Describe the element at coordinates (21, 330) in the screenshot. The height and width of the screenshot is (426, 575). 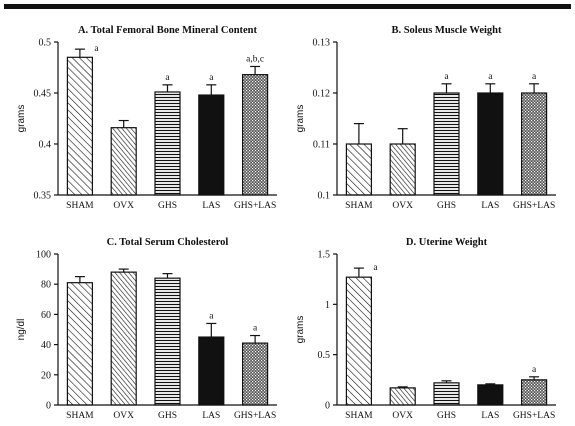
I see `y-axis-label: ng/dl` at that location.